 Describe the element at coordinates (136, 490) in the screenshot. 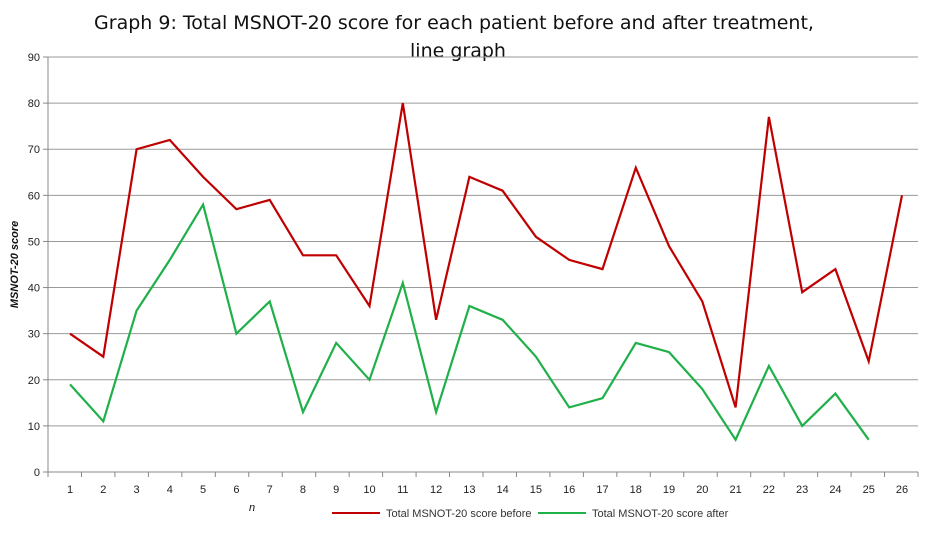

I see `x-tick-label: 3` at that location.